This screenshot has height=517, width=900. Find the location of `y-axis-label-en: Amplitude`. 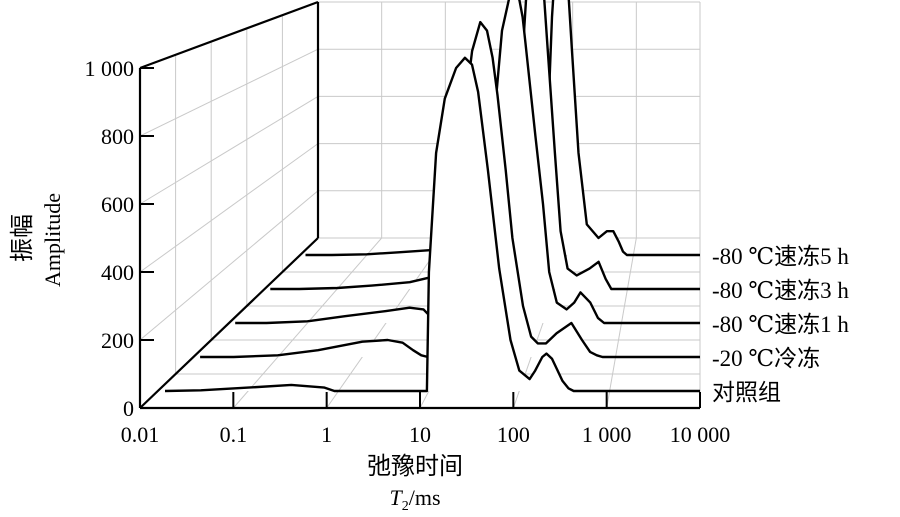

y-axis-label-en: Amplitude is located at coordinates (52, 240).